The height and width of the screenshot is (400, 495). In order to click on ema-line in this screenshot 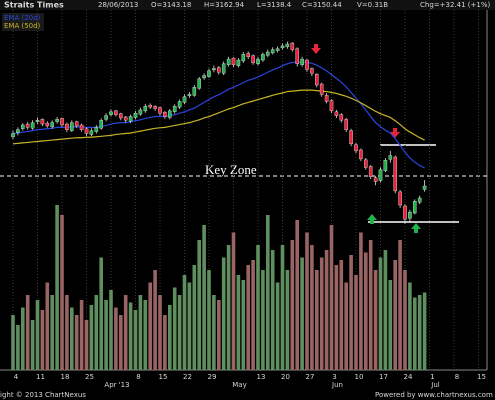, I will do `click(218, 117)`.